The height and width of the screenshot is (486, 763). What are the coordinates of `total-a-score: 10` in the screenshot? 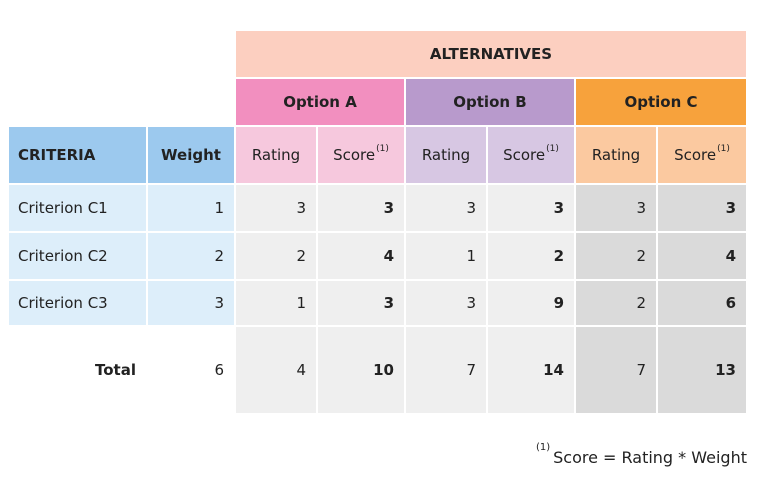 It's located at (361, 370).